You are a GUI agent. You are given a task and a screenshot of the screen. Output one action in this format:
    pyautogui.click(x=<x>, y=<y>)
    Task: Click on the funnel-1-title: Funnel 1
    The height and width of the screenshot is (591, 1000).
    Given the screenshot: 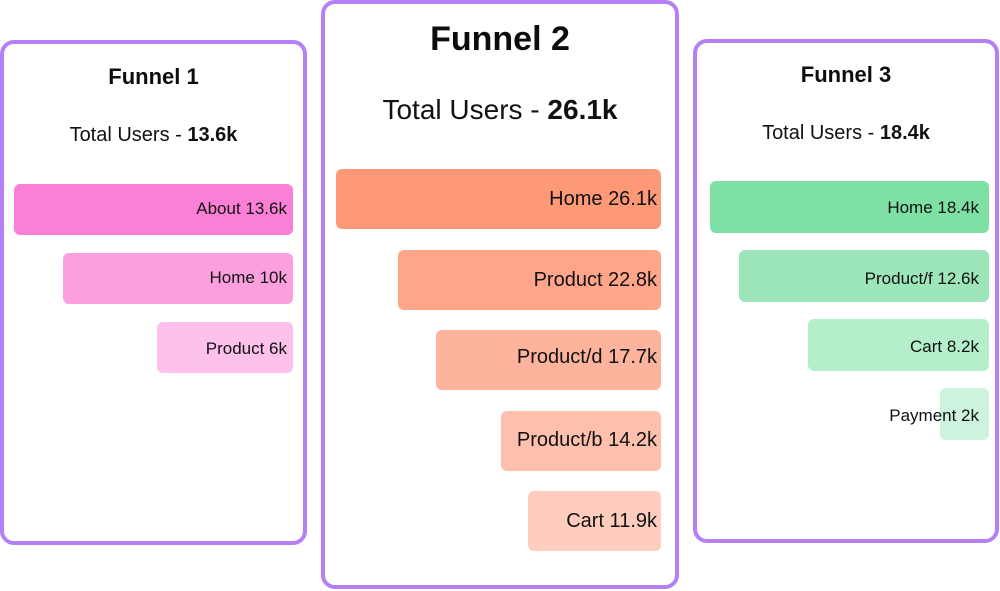 What is the action you would take?
    pyautogui.click(x=153, y=76)
    